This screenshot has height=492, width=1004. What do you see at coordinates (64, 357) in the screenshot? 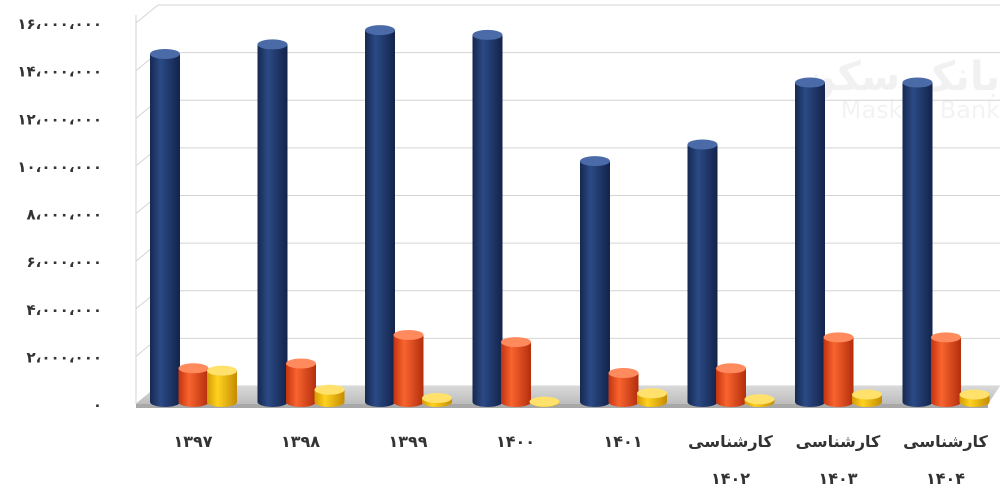
I see `y-tick-label-1: ۲،۰۰۰،۰۰۰` at bounding box center [64, 357].